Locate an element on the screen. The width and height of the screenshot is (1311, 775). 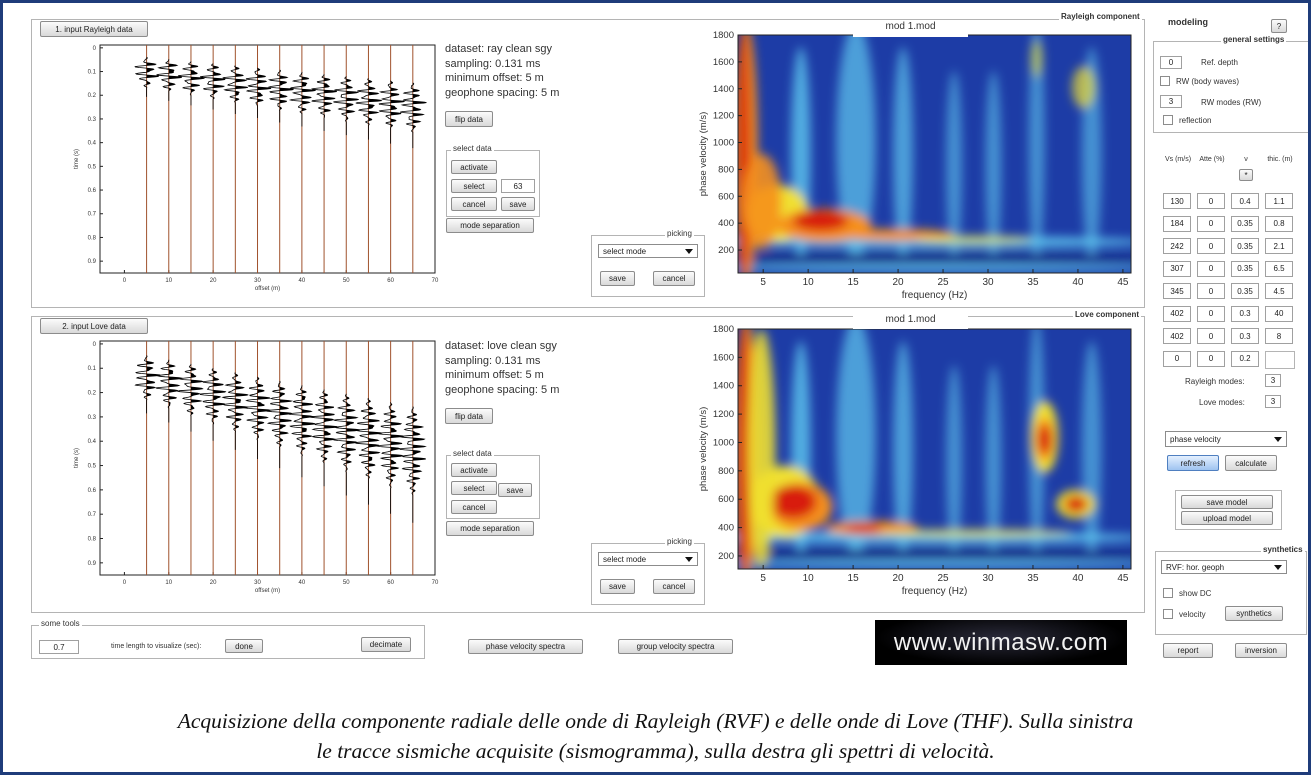
phase-spectra-button: phase velocity spectra is located at coordinates (525, 646).